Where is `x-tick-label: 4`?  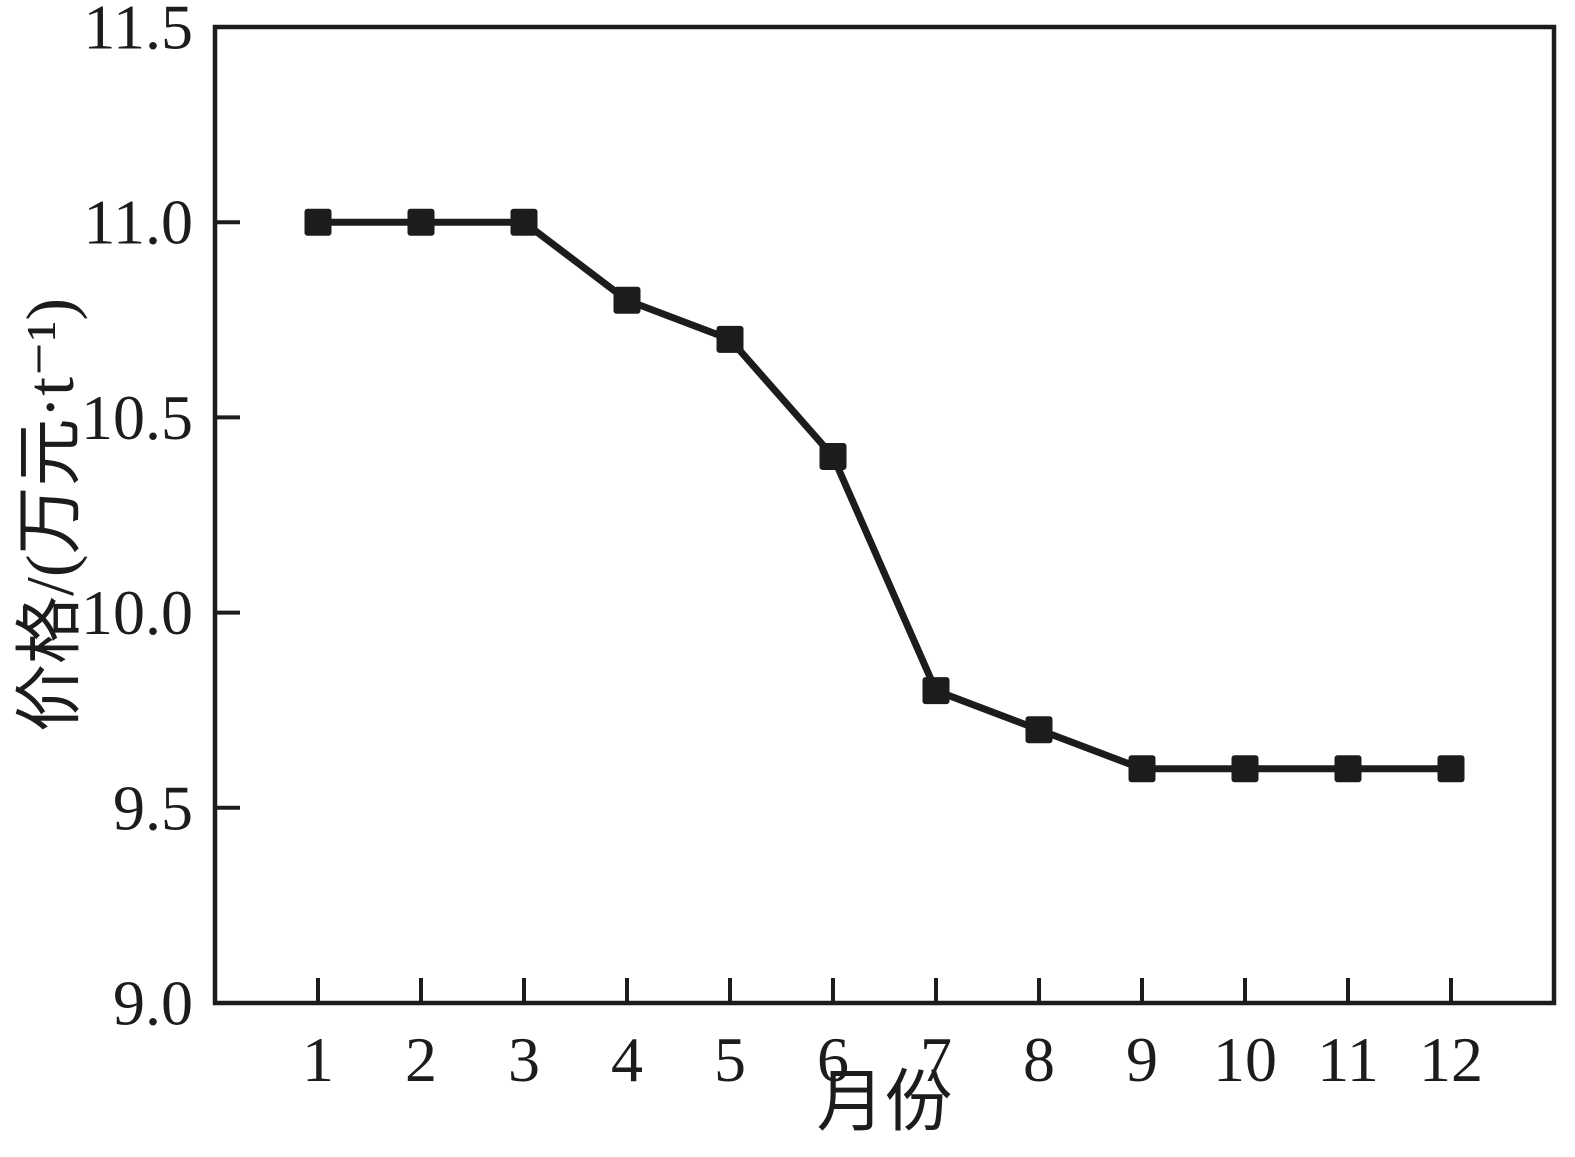
x-tick-label: 4 is located at coordinates (627, 1059).